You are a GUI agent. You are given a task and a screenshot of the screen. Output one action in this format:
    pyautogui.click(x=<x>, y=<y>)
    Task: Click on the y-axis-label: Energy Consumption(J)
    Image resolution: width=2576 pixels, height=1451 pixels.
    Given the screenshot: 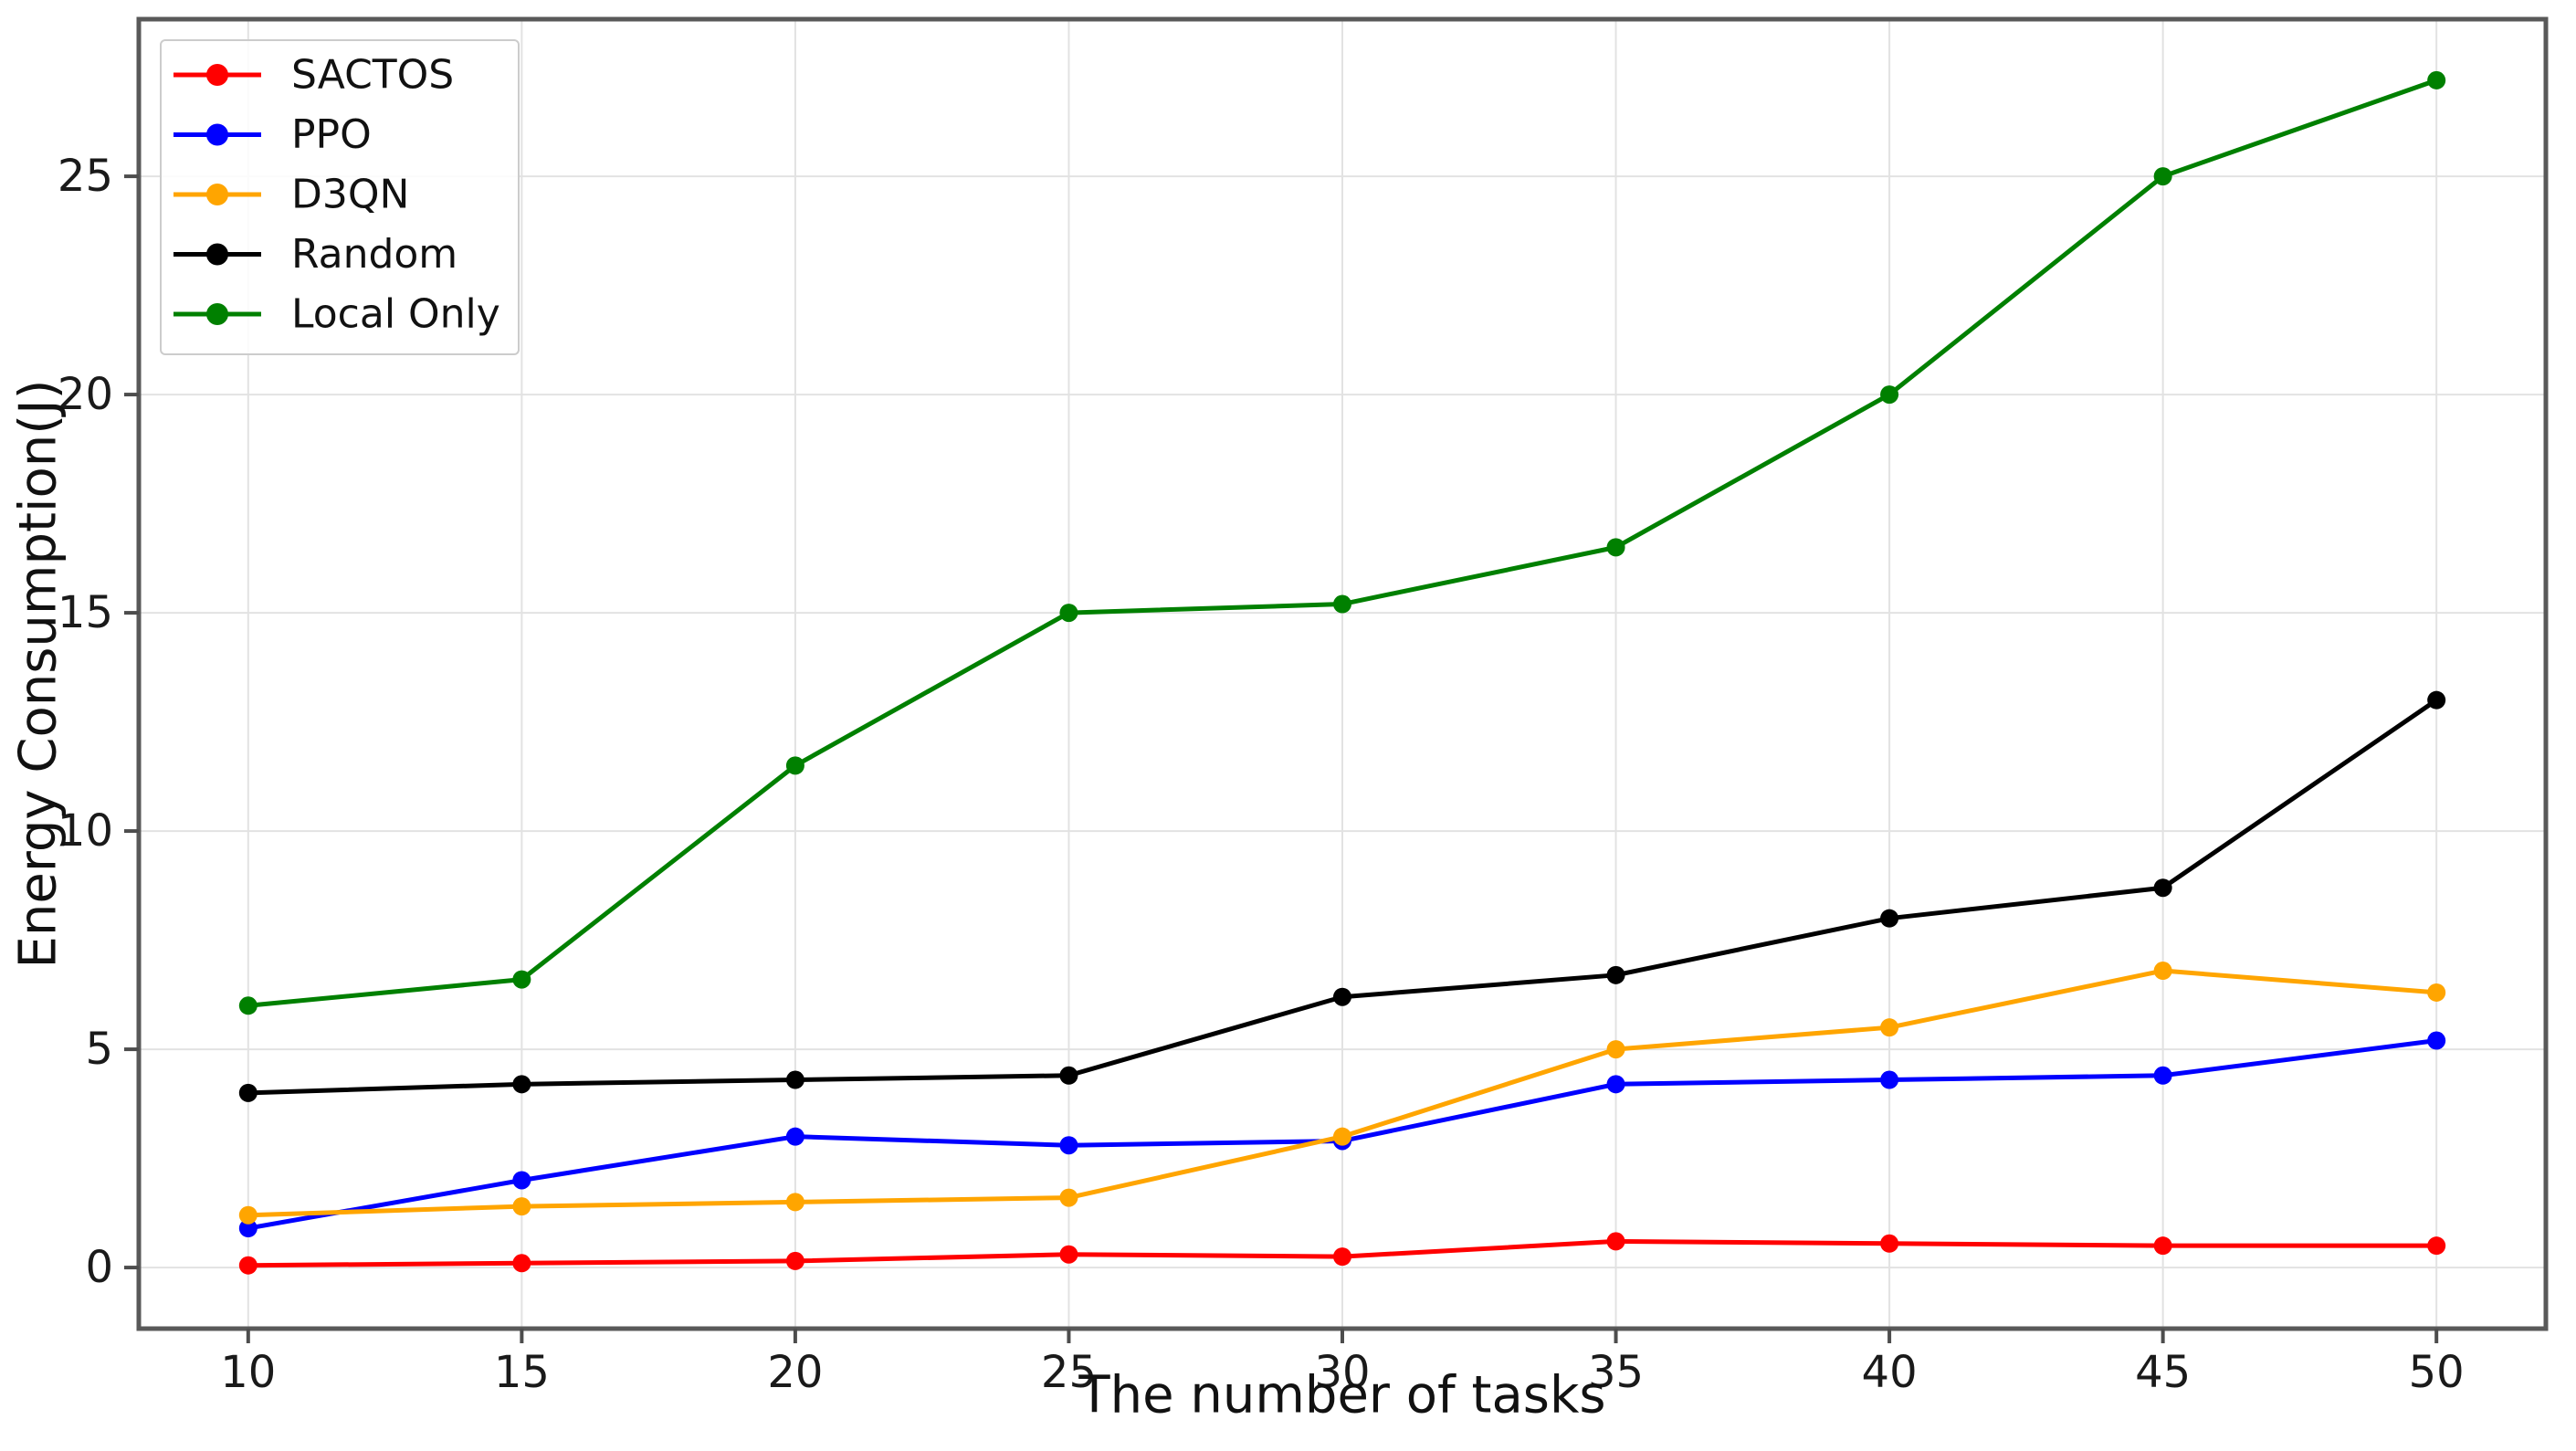 What is the action you would take?
    pyautogui.click(x=38, y=675)
    